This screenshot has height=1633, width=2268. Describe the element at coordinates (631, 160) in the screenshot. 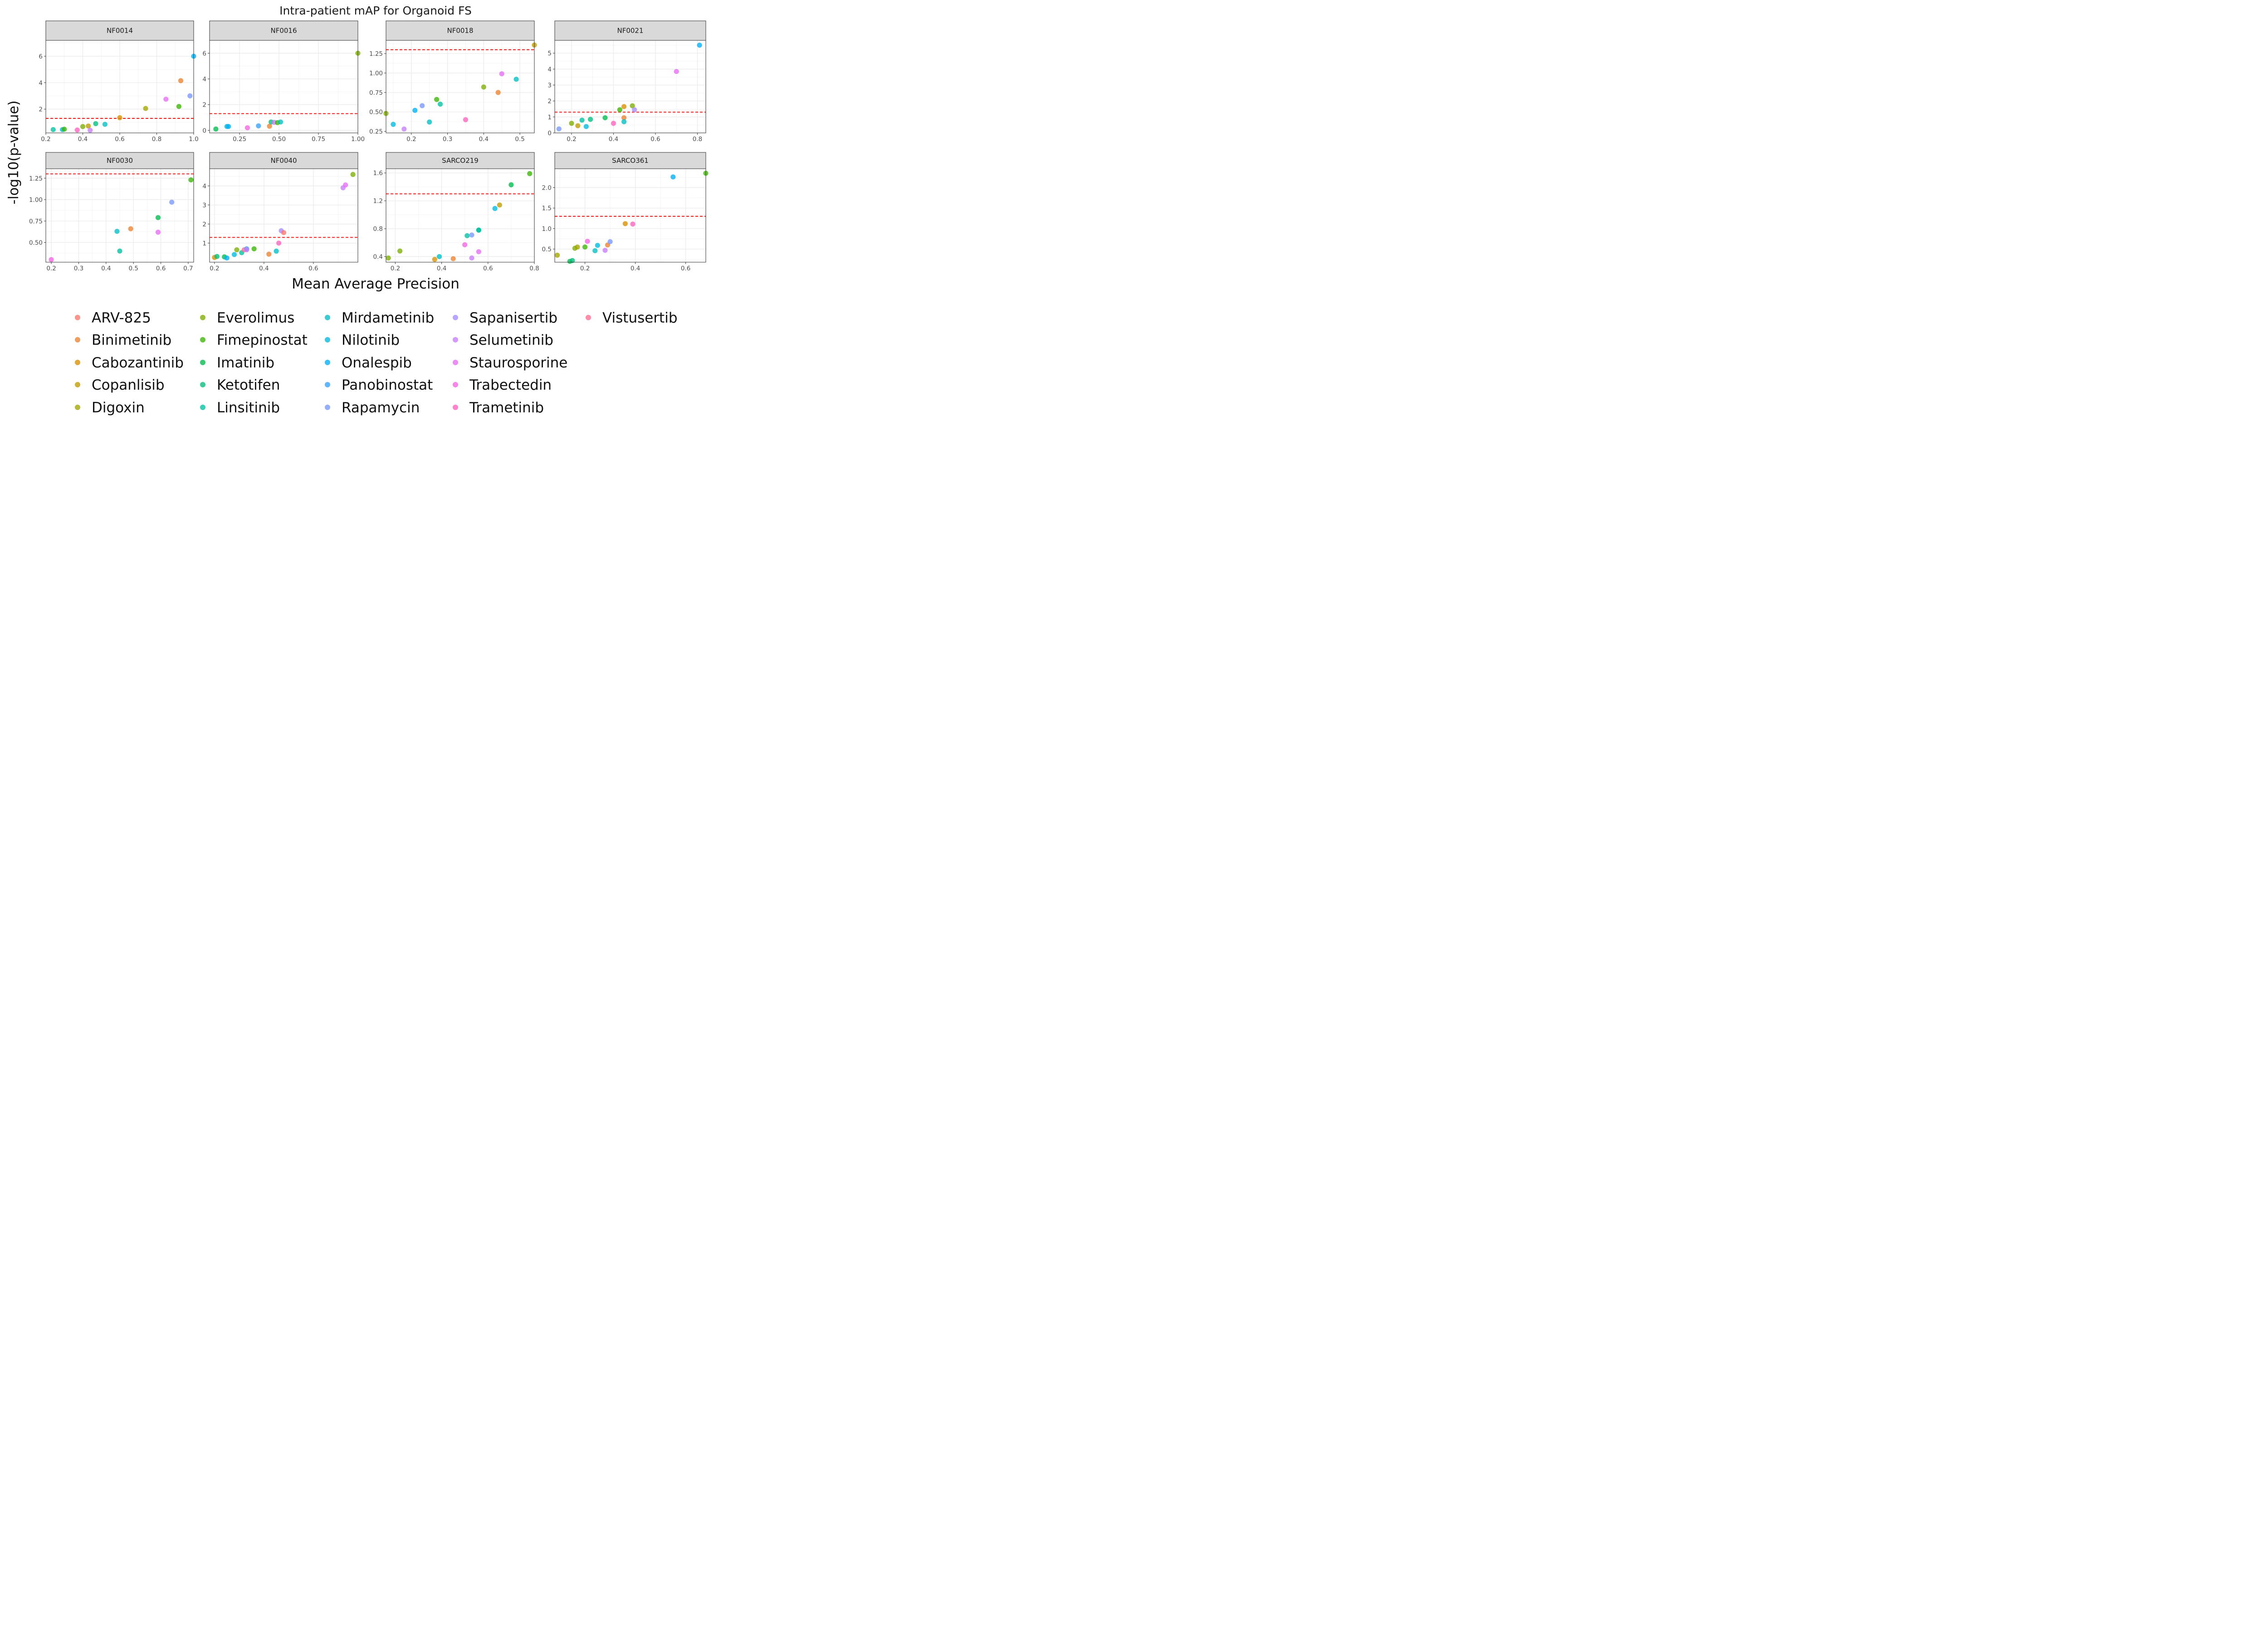

I see `facet-strip-label: SARCO361` at that location.